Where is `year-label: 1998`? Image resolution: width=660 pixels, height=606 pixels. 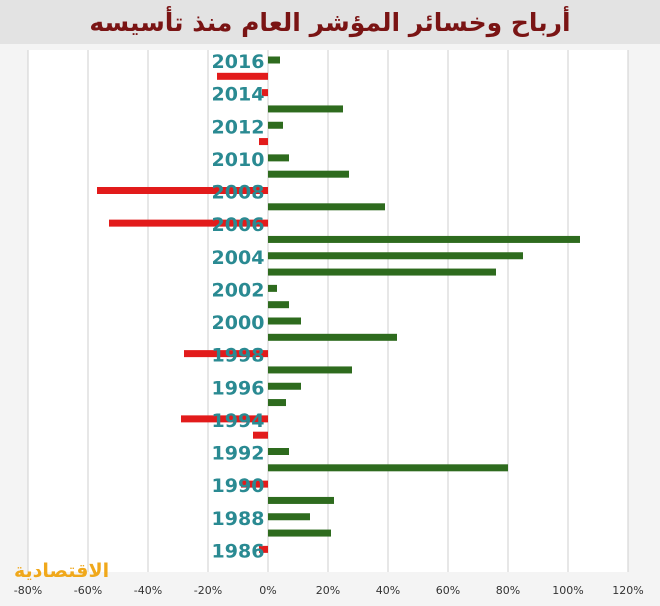 year-label: 1998 is located at coordinates (238, 356).